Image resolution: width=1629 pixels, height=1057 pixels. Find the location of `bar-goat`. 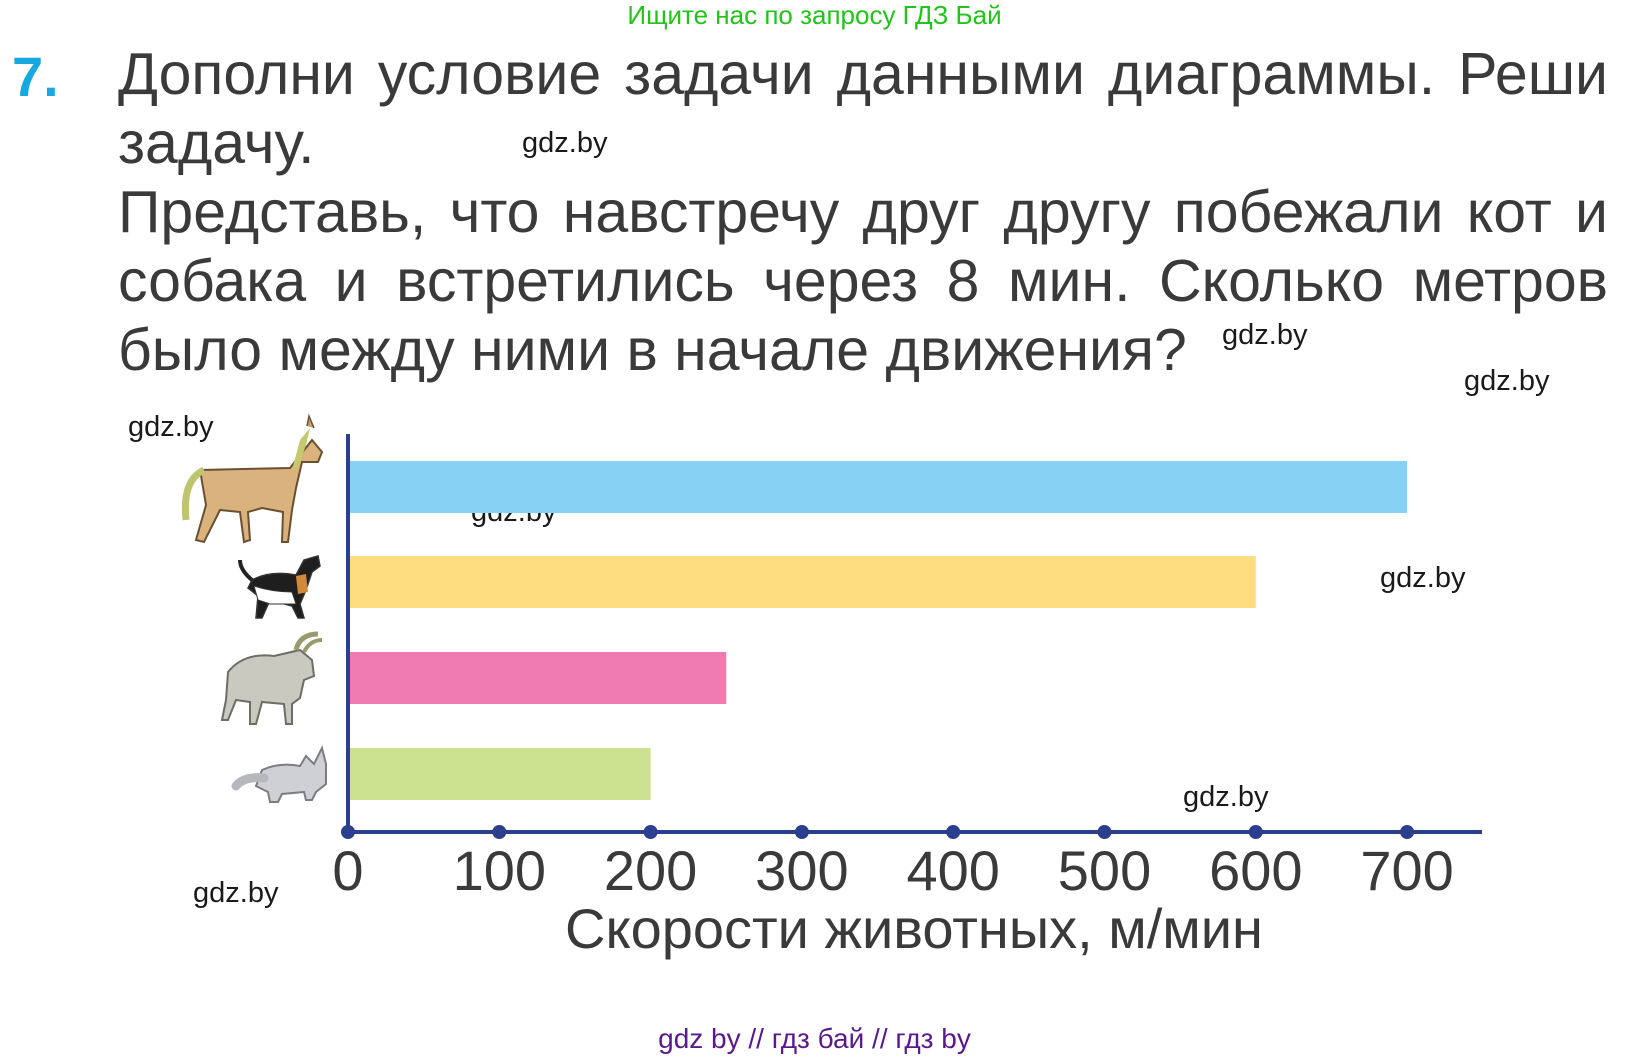

bar-goat is located at coordinates (537, 678).